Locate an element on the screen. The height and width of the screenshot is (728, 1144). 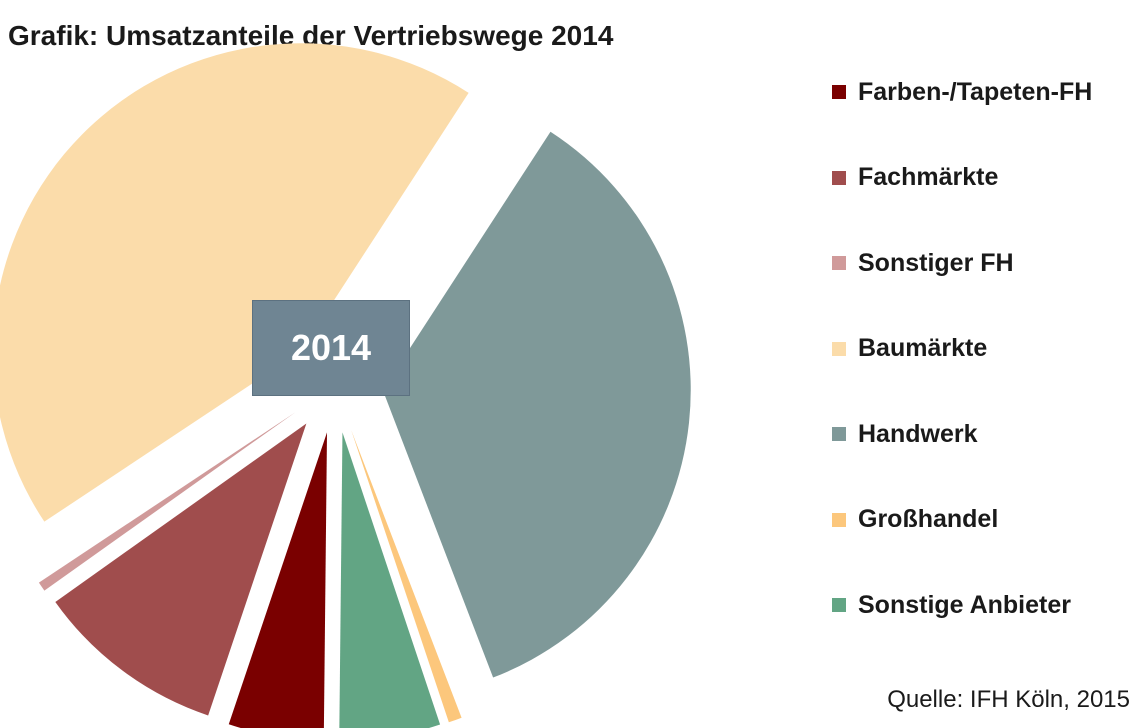
legend-item: Großhandel is located at coordinates (962, 520).